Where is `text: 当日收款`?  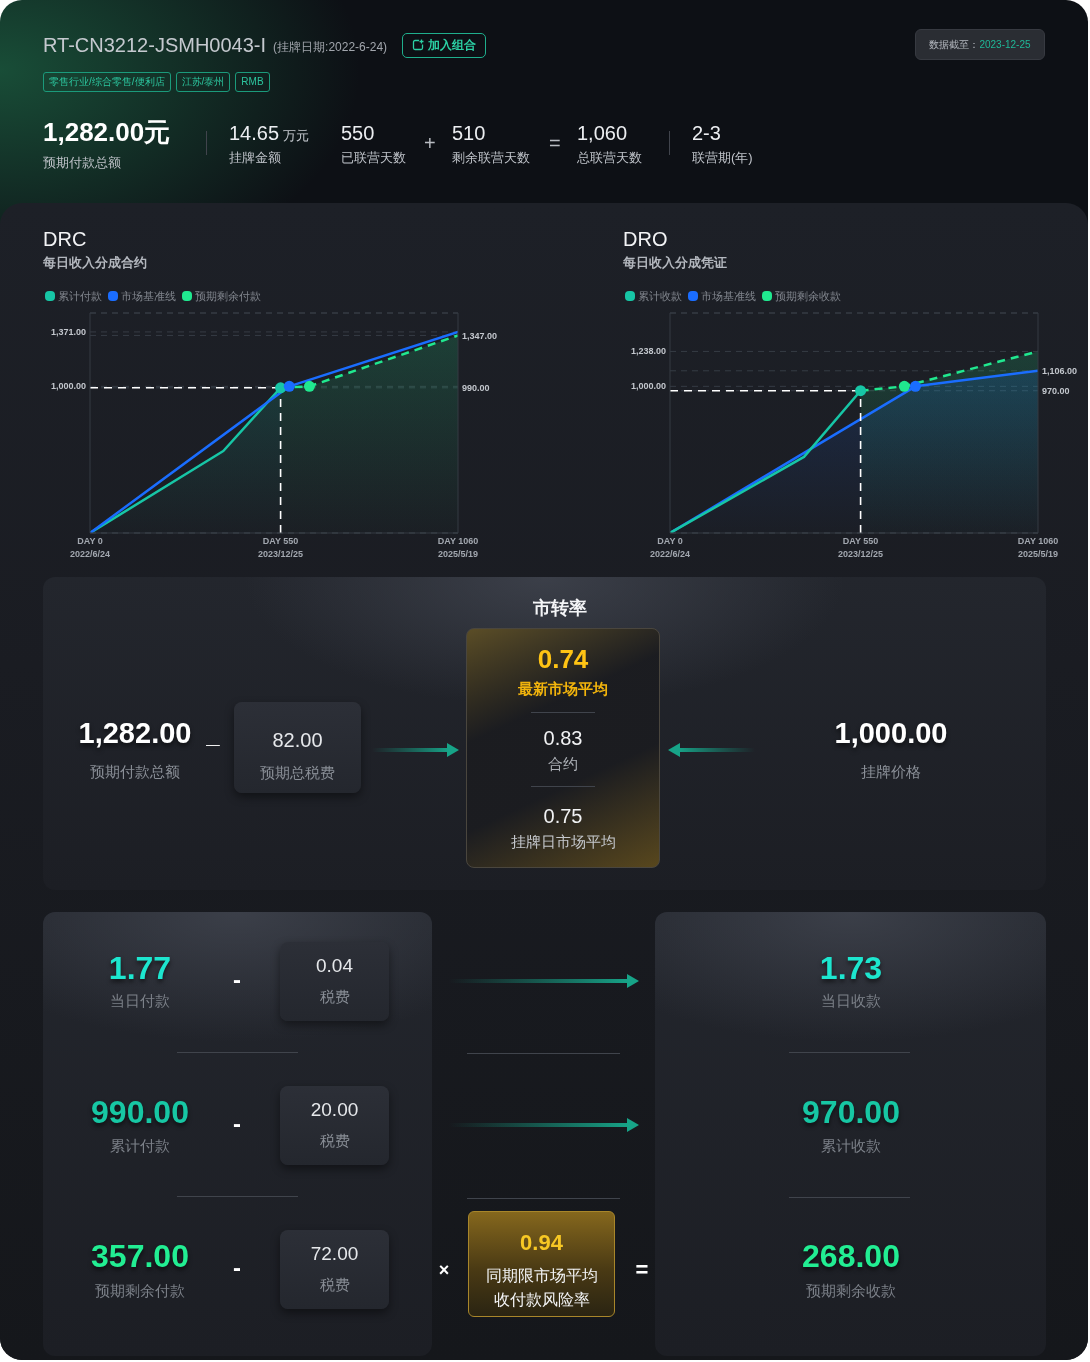
text: 当日收款 is located at coordinates (851, 1001).